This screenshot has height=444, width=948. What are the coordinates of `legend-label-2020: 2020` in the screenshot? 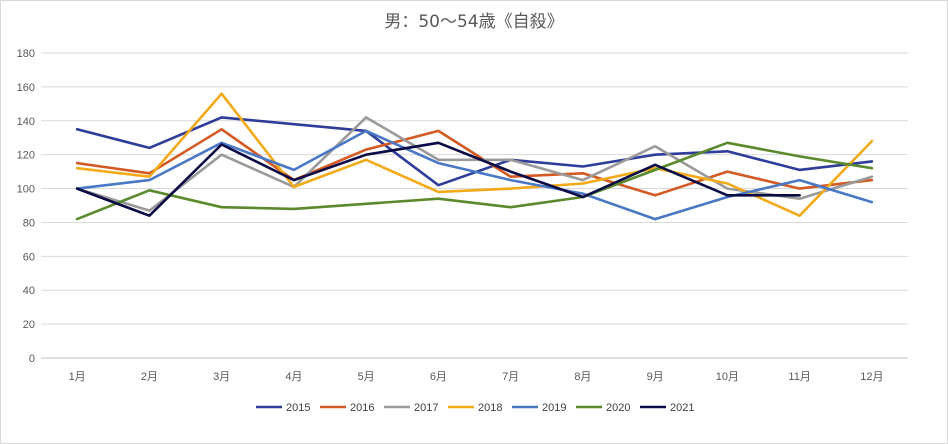 It's located at (618, 408).